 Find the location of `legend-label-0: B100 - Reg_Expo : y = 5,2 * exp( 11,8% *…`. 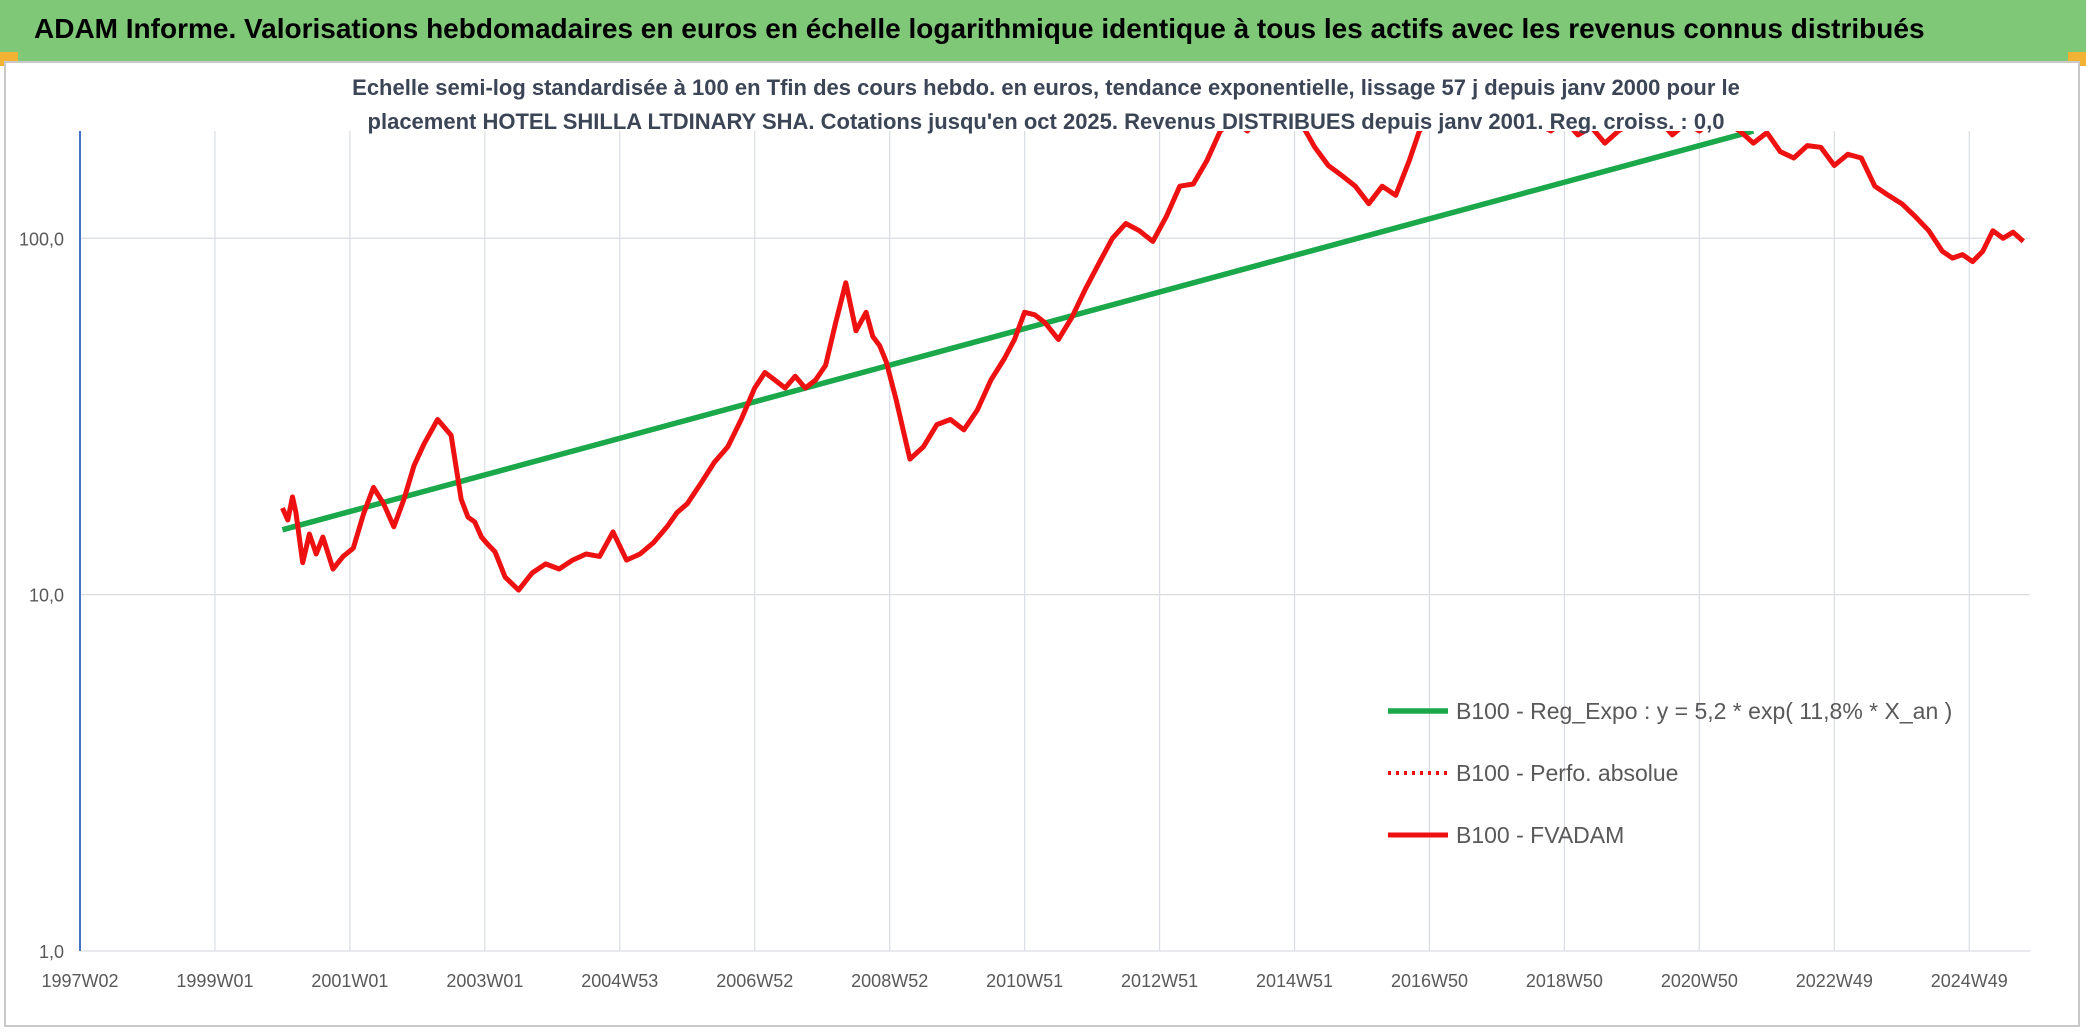

legend-label-0: B100 - Reg_Expo : y = 5,2 * exp( 11,8% *… is located at coordinates (1704, 711).